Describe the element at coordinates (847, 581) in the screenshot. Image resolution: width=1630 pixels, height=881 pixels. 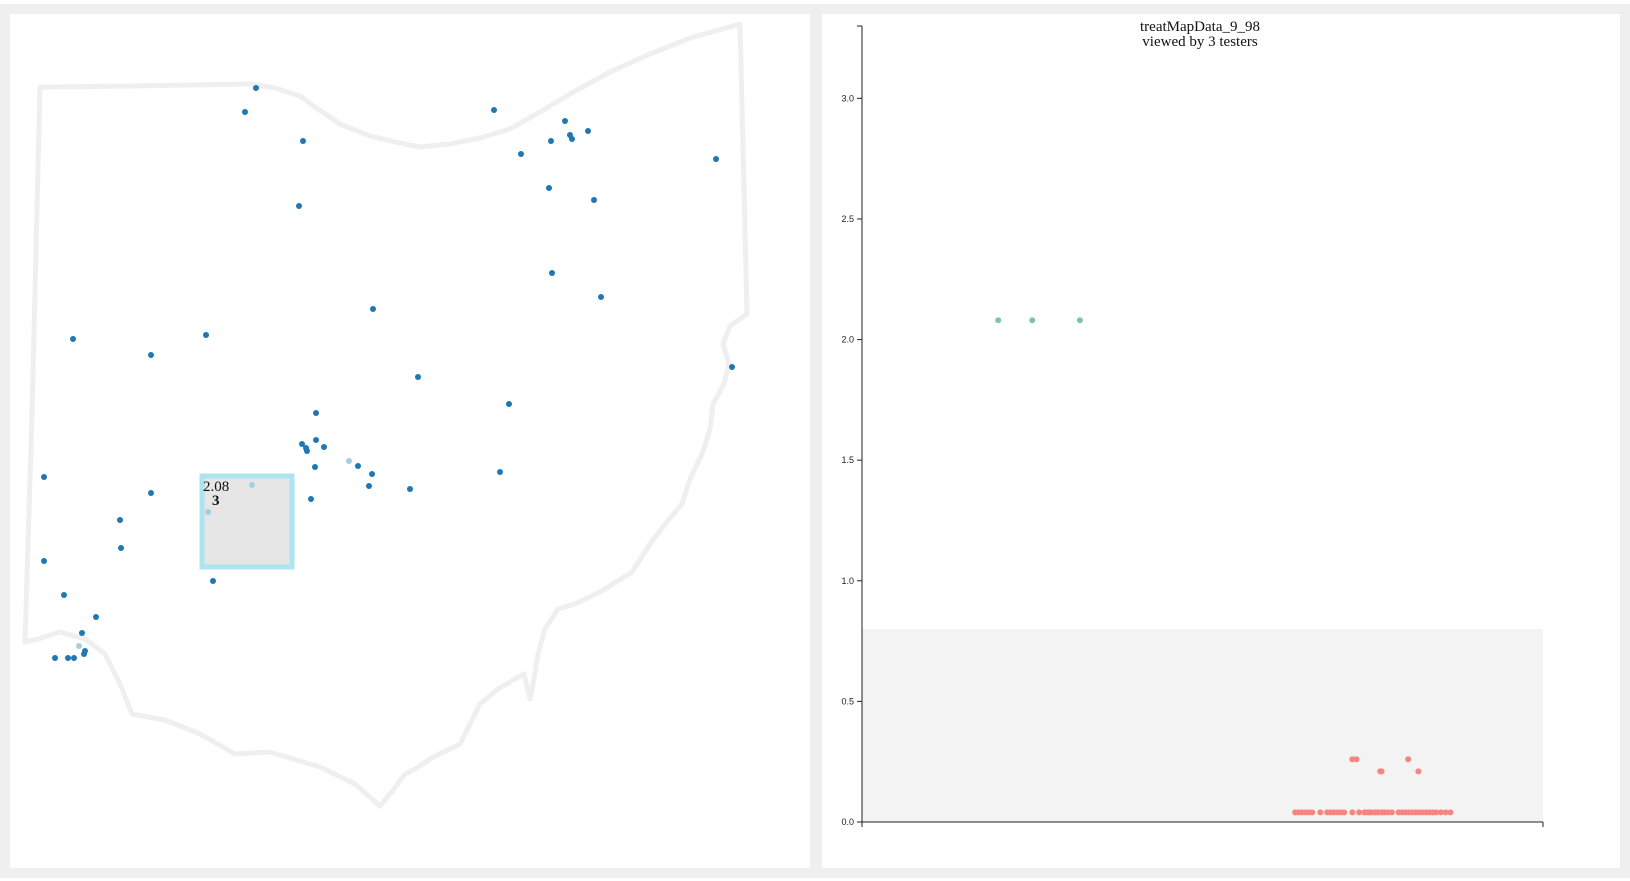
I see `y-tick-label: 1.0` at that location.